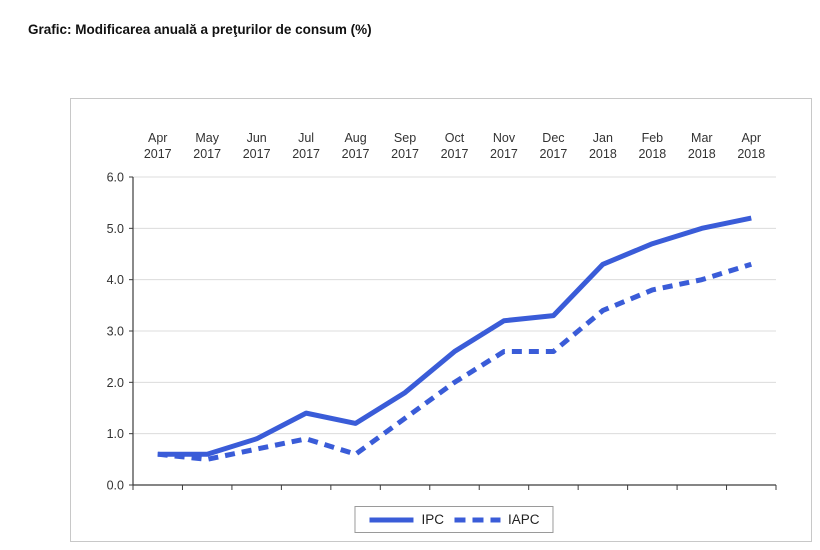 The image size is (820, 550). What do you see at coordinates (477, 519) in the screenshot?
I see `iapc-dashed-line-icon` at bounding box center [477, 519].